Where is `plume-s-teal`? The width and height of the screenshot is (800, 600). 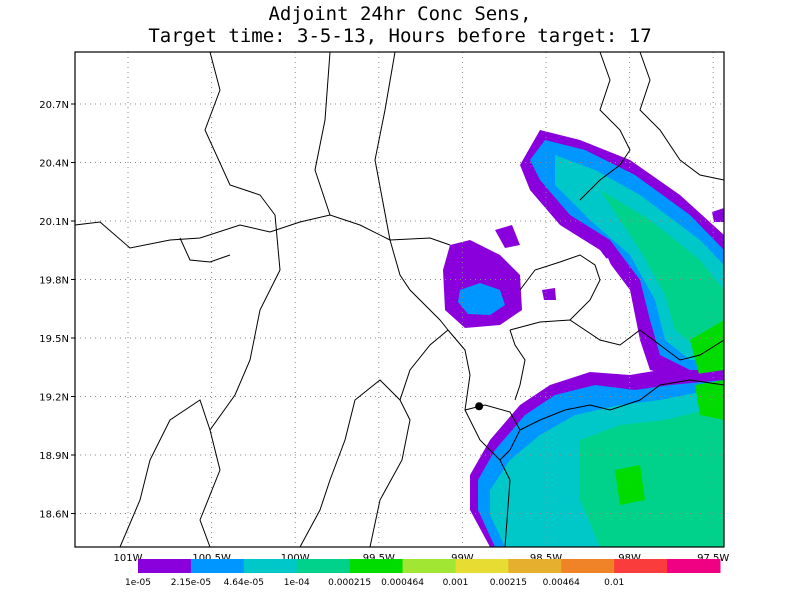
plume-s-teal is located at coordinates (652, 476).